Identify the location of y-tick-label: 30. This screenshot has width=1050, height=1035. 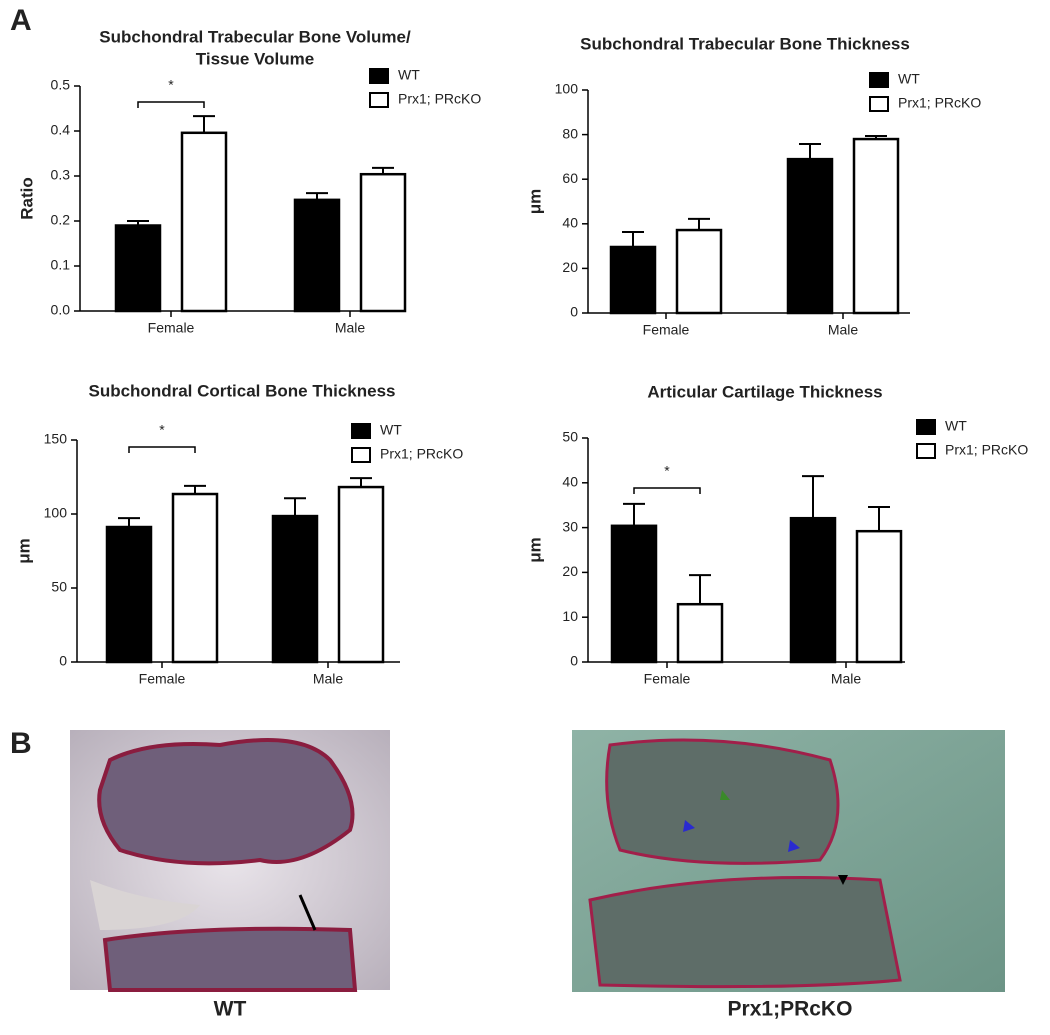
(570, 526).